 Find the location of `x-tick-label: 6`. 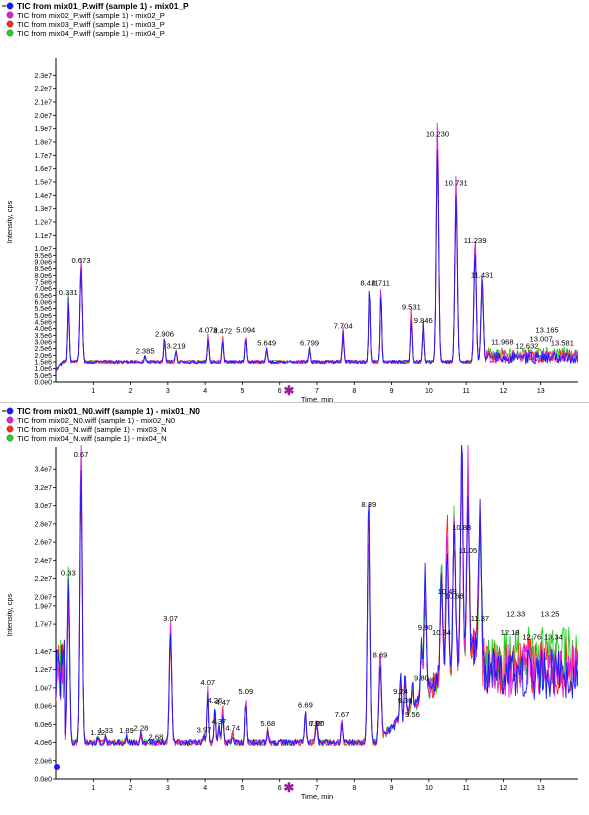

x-tick-label: 6 is located at coordinates (280, 788).